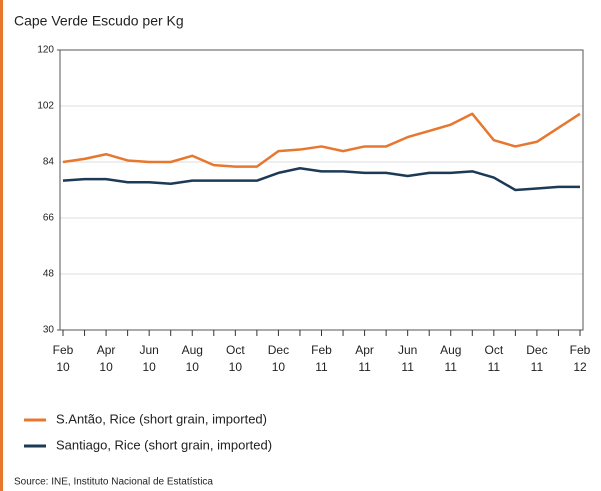 The height and width of the screenshot is (491, 601). What do you see at coordinates (49, 218) in the screenshot?
I see `y-tick-label: 66` at bounding box center [49, 218].